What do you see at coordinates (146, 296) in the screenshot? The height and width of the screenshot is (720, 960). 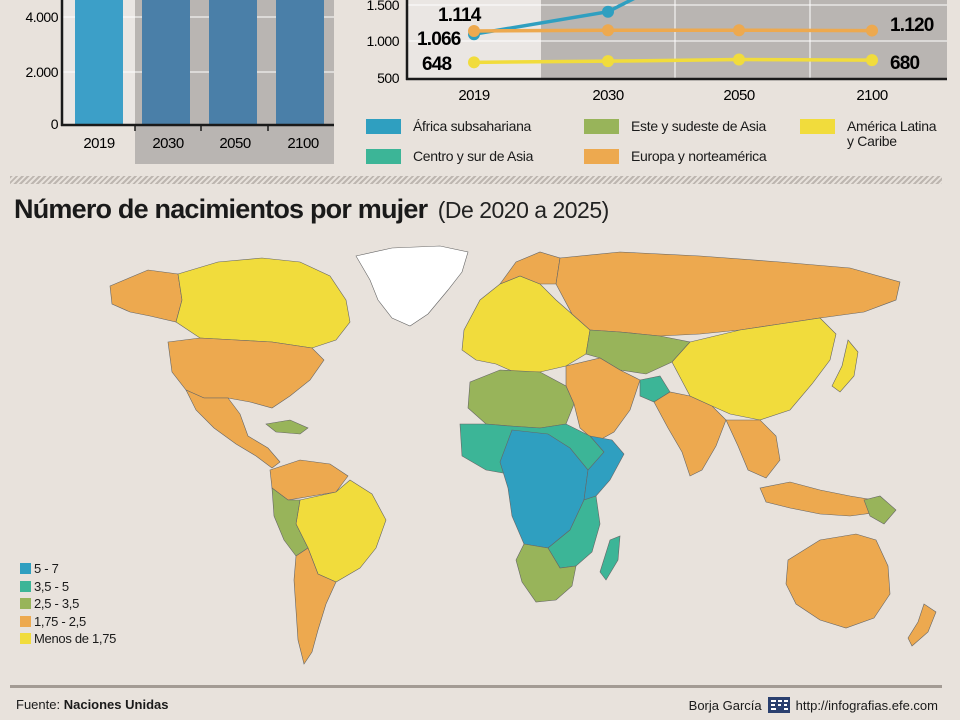 I see `alaska` at bounding box center [146, 296].